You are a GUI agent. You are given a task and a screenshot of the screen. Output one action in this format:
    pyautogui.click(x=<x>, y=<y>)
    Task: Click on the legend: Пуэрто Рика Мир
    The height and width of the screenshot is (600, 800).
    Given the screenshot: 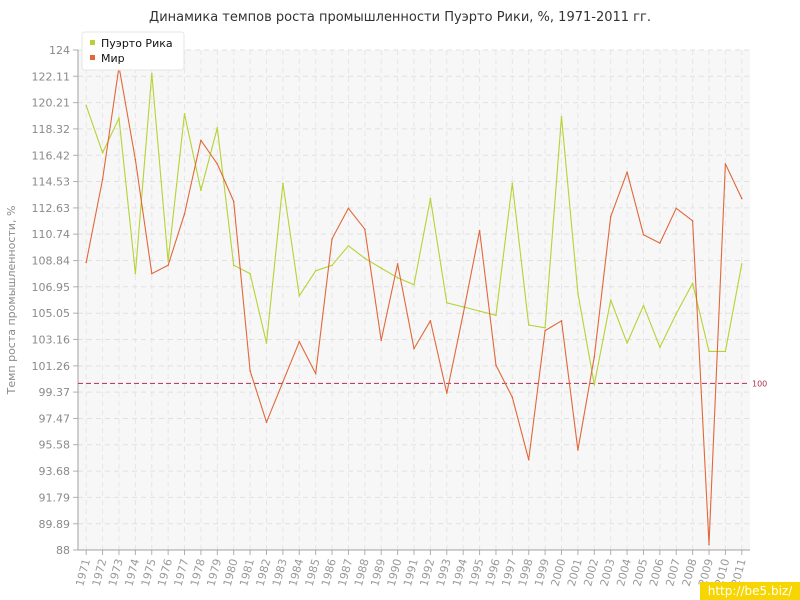 What is the action you would take?
    pyautogui.click(x=133, y=51)
    